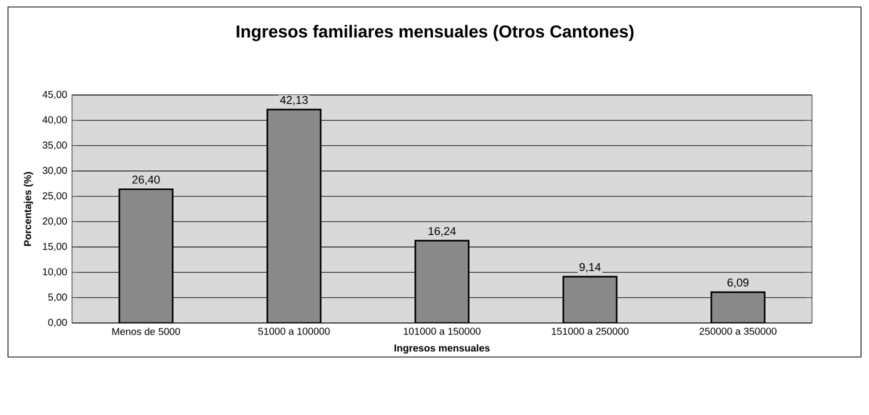 The width and height of the screenshot is (869, 415). What do you see at coordinates (55, 247) in the screenshot?
I see `y-tick-label: 15,00` at bounding box center [55, 247].